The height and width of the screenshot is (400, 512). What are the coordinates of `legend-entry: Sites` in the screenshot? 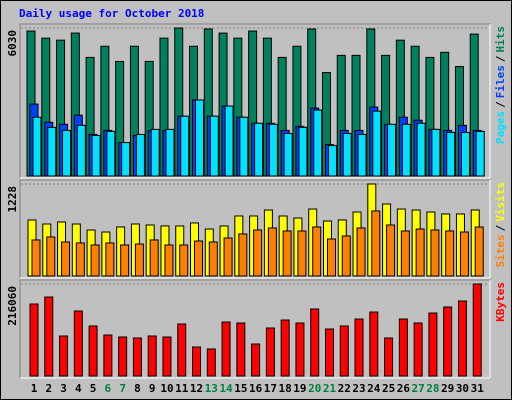 It's located at (500, 250).